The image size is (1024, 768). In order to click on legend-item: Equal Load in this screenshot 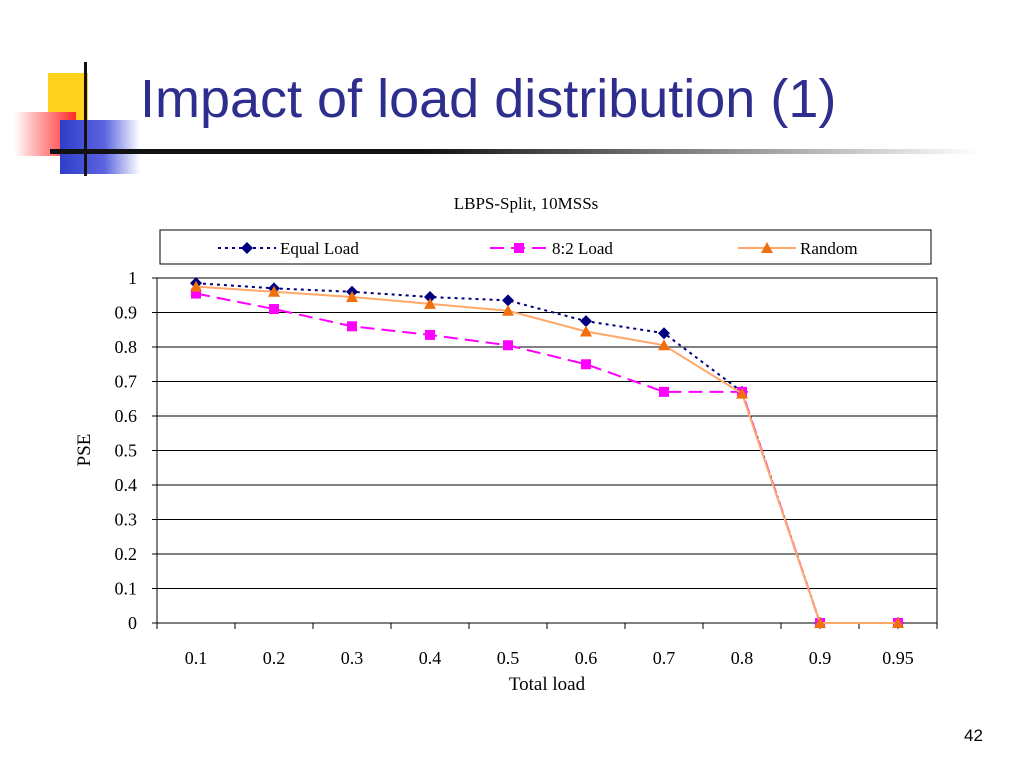, I will do `click(288, 248)`.